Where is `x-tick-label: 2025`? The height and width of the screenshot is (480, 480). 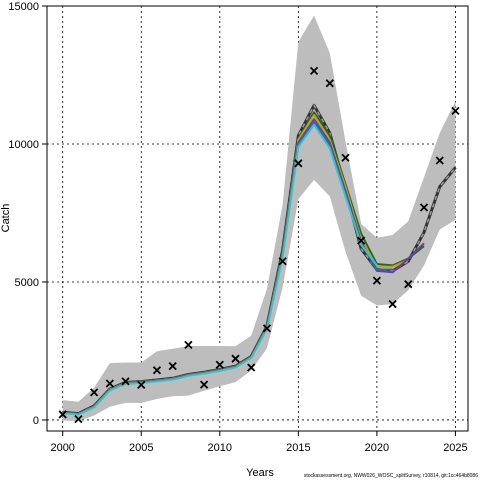
x-tick-label: 2025 is located at coordinates (455, 448).